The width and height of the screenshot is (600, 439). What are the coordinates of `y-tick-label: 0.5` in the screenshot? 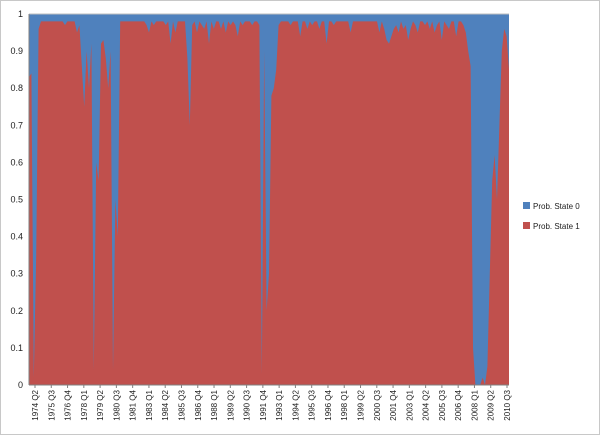 It's located at (16, 200).